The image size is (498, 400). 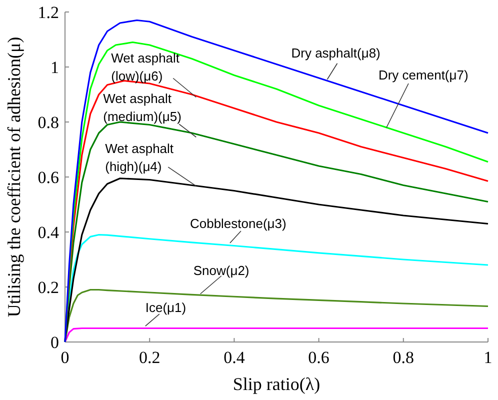 I want to click on y-tick-label: 0.4, so click(x=49, y=232).